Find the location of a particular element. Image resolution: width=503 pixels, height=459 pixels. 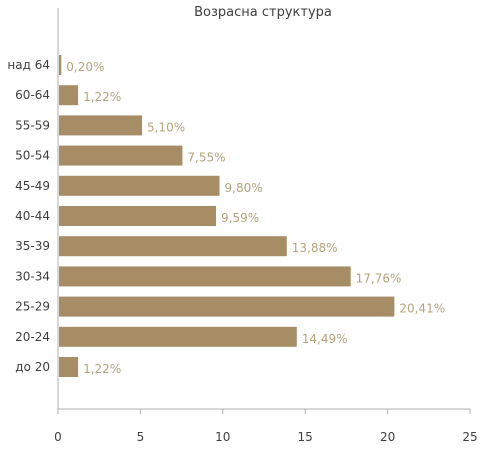

category-label: 40-44 is located at coordinates (32, 216).